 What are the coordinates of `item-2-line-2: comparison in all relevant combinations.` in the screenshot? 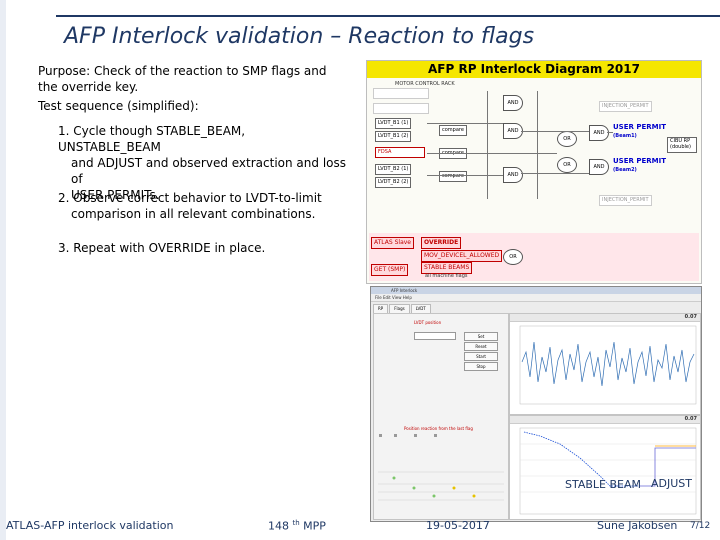 It's located at (193, 214).